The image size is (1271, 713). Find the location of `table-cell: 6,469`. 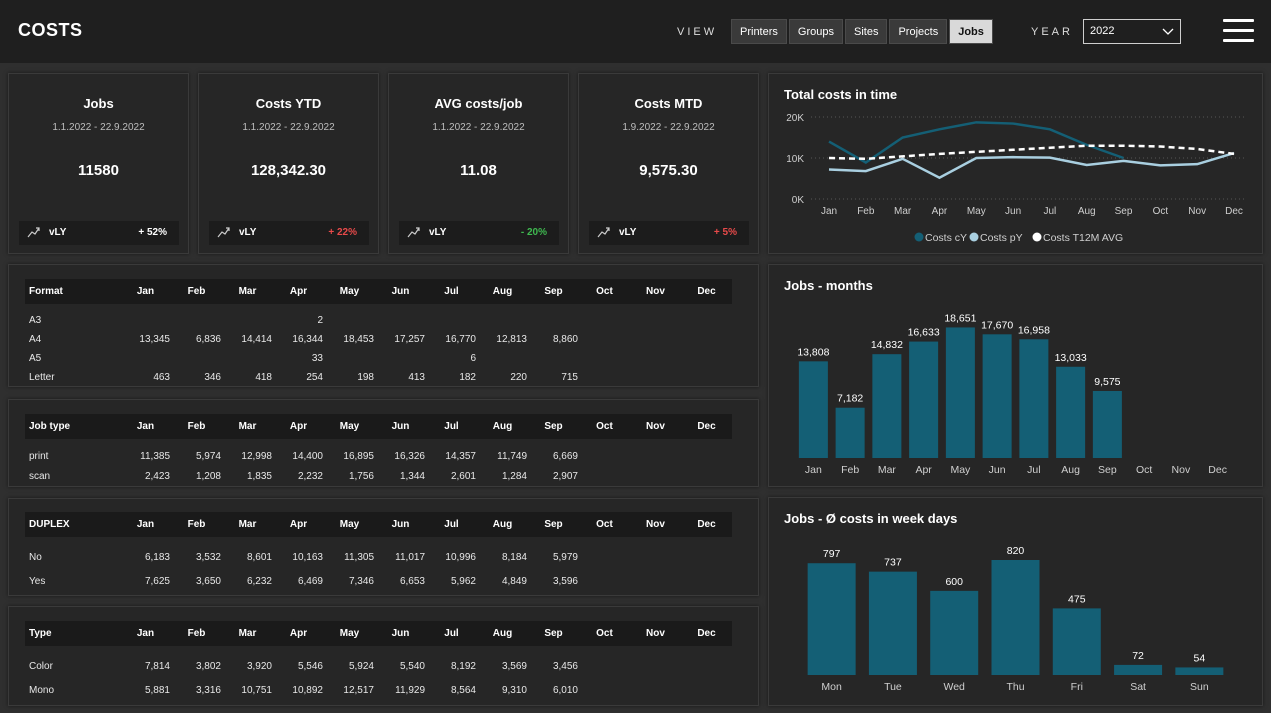

table-cell: 6,469 is located at coordinates (310, 581).